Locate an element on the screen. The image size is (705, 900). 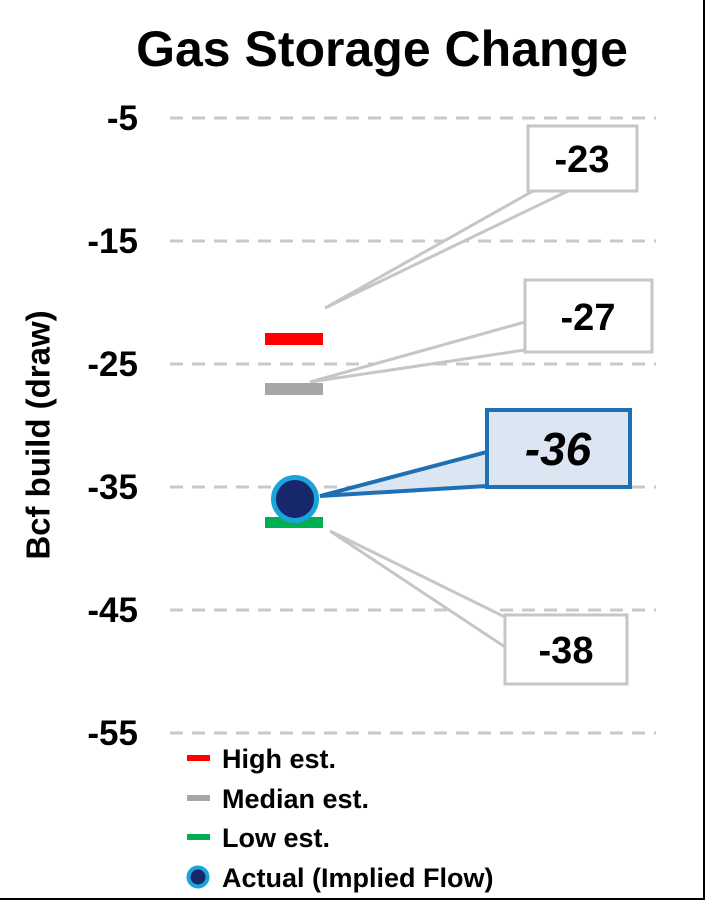
callout-median-value: -27 is located at coordinates (588, 318).